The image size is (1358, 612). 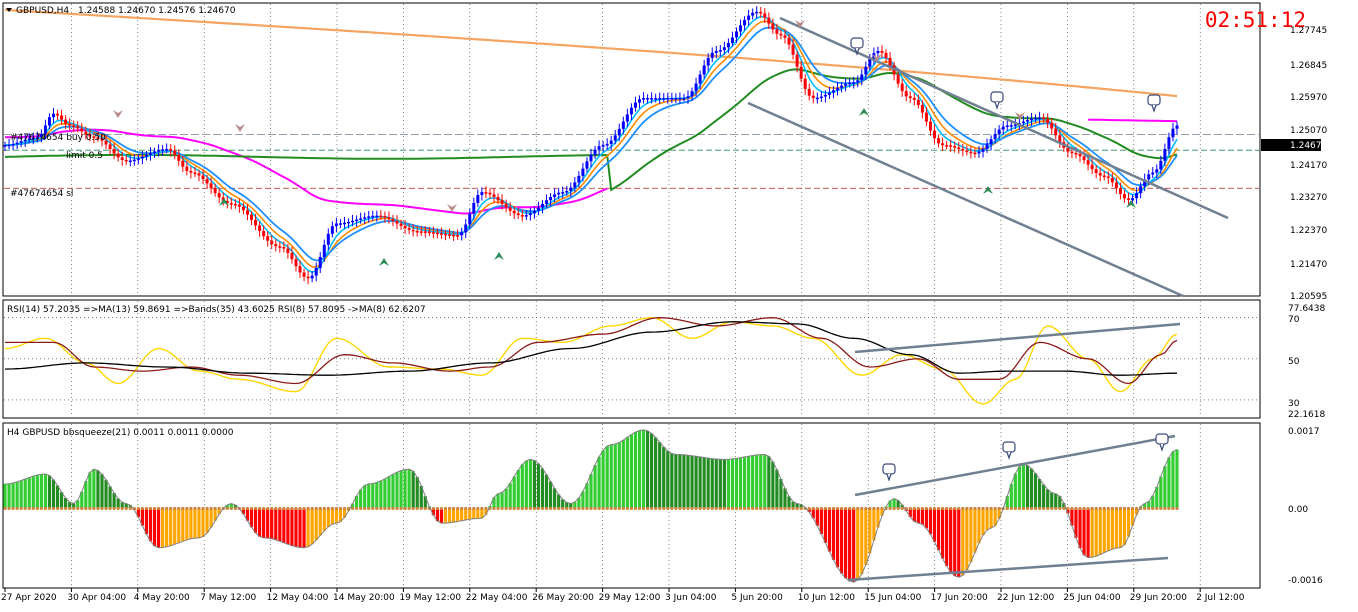 I want to click on squeeze-trendline, so click(x=1015, y=465).